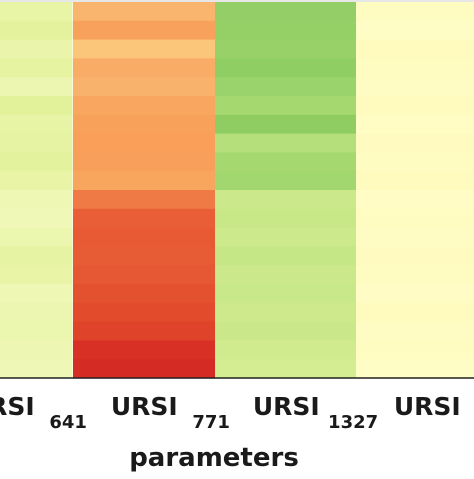  I want to click on x-tick-label: URSI641, so click(43, 412).